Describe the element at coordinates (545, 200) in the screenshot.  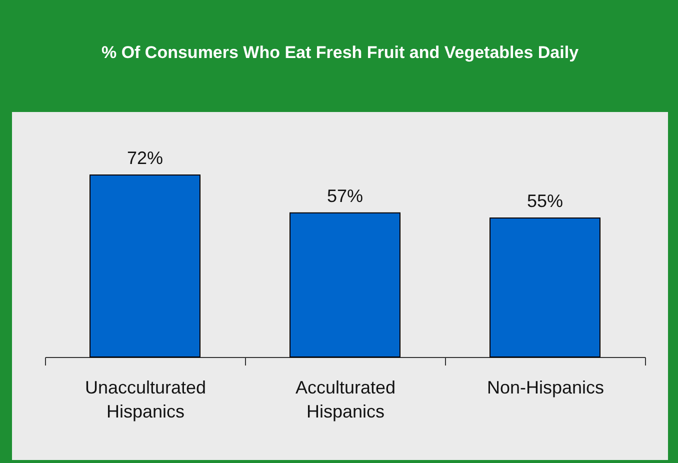
I see `data-label: 55%` at that location.